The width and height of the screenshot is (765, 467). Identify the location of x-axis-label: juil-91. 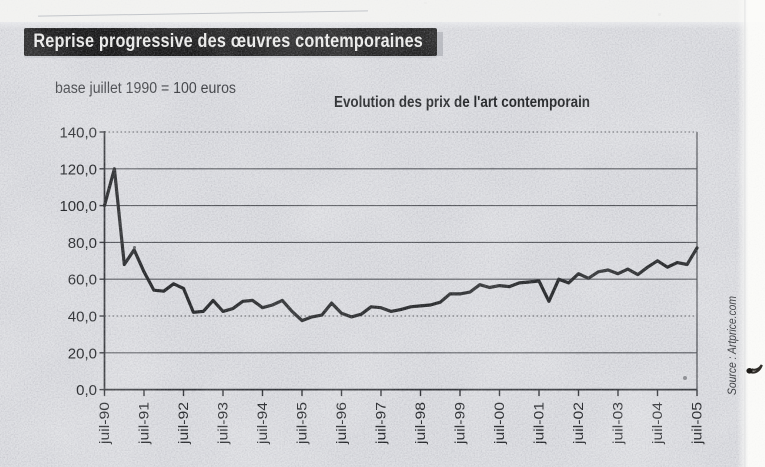
(144, 423).